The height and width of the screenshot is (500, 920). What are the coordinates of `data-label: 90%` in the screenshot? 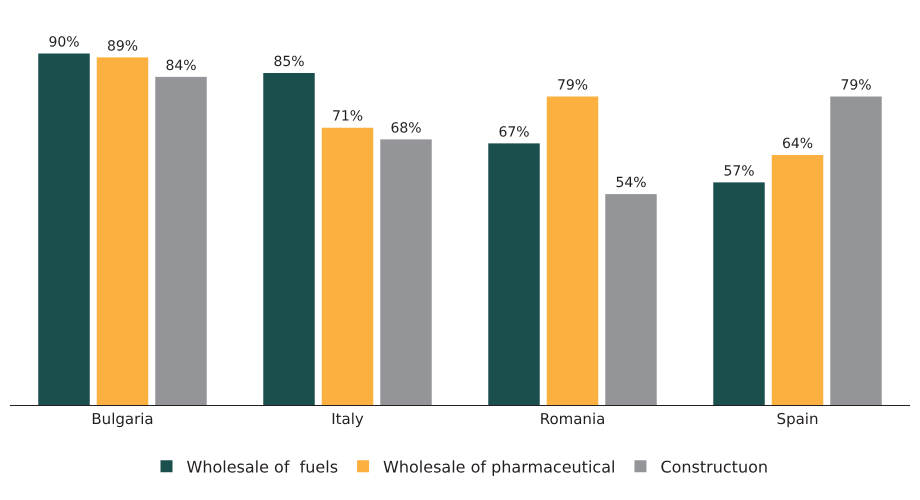 It's located at (64, 42).